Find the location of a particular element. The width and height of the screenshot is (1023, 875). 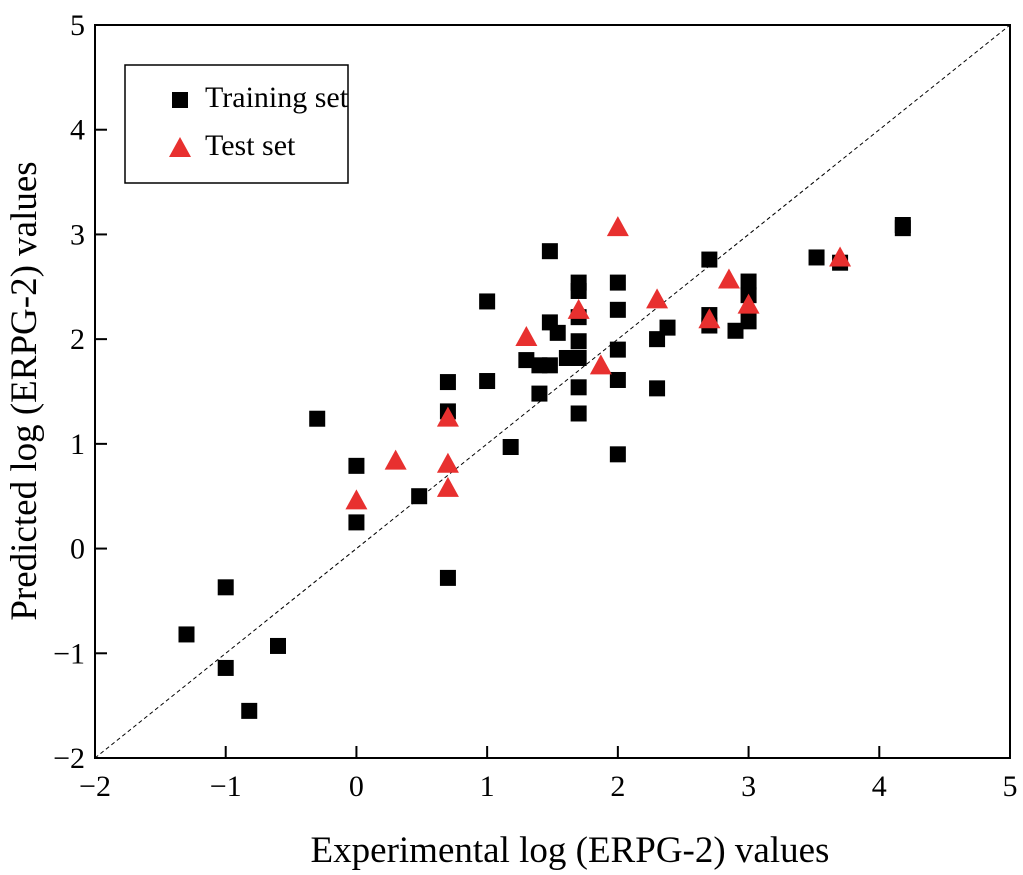

x-tick-label: 2 is located at coordinates (617, 786).